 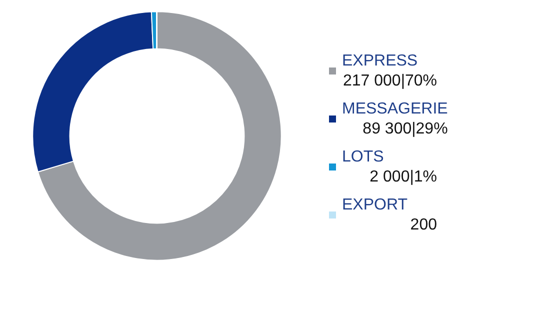 I want to click on legend-label: EXPRESS, so click(x=380, y=61).